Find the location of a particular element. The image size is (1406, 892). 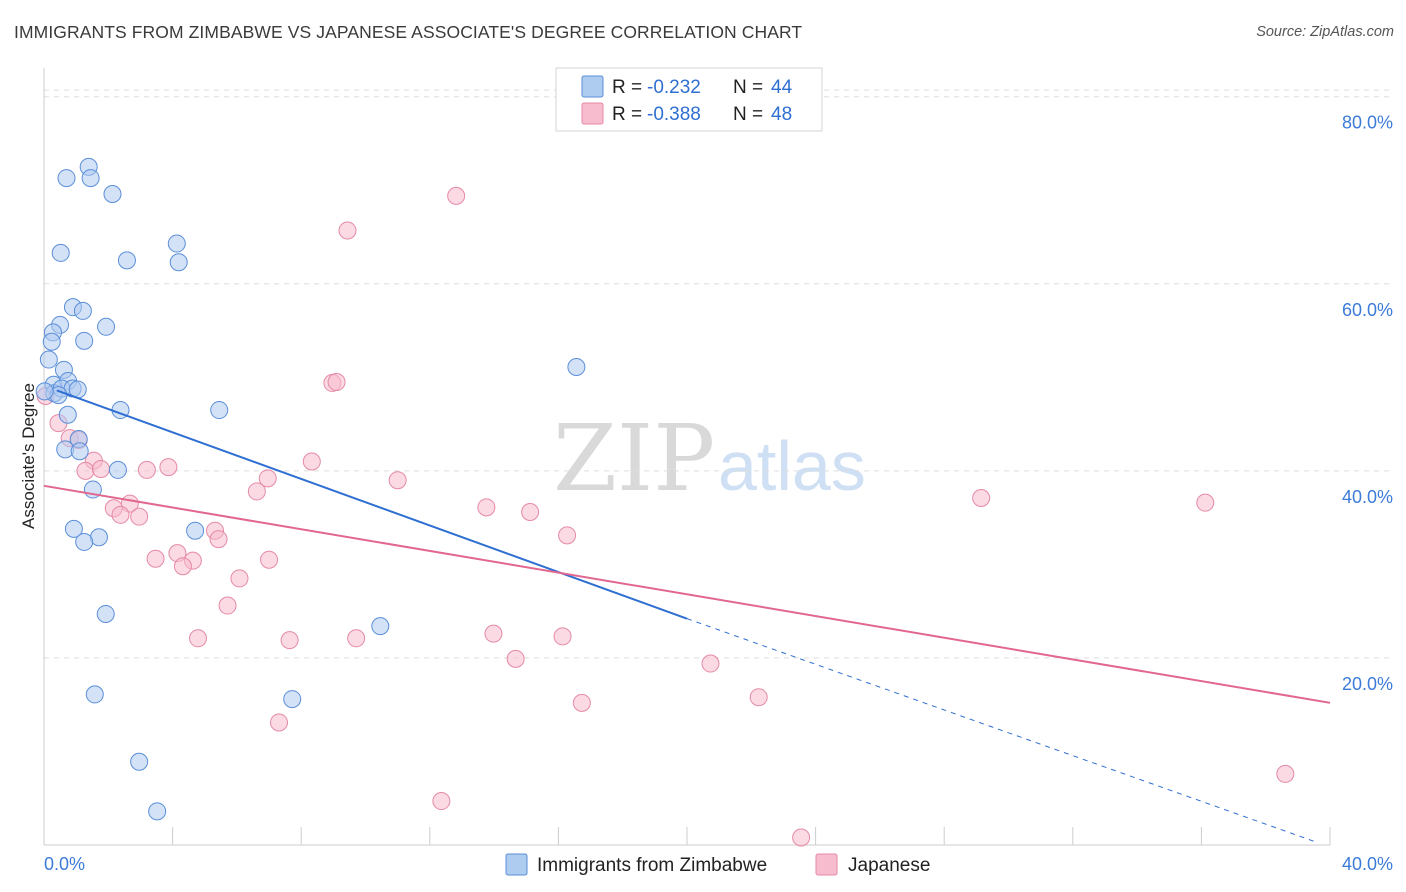

legend-swatch-japanese is located at coordinates (592, 113).